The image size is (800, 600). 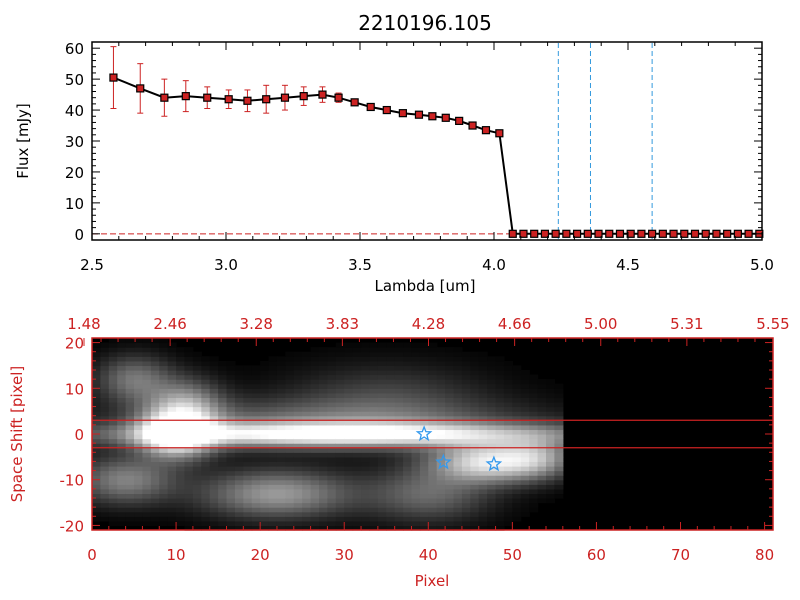 I want to click on y-tick-label: 40, so click(x=74, y=111).